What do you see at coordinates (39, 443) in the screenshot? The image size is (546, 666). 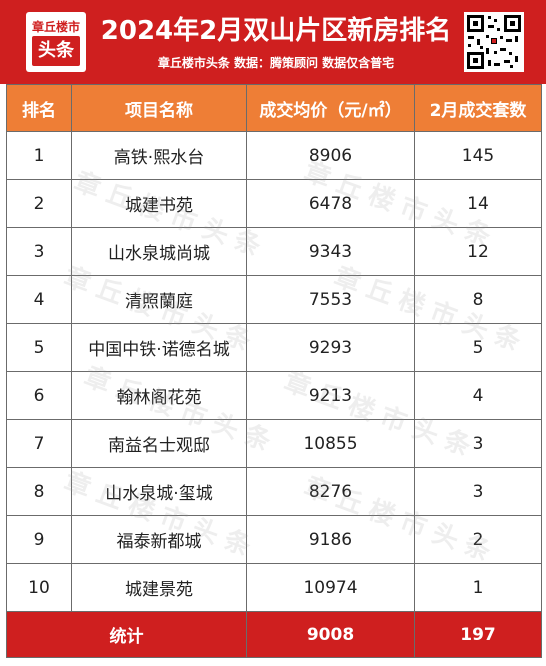 I see `table-cell: 7` at bounding box center [39, 443].